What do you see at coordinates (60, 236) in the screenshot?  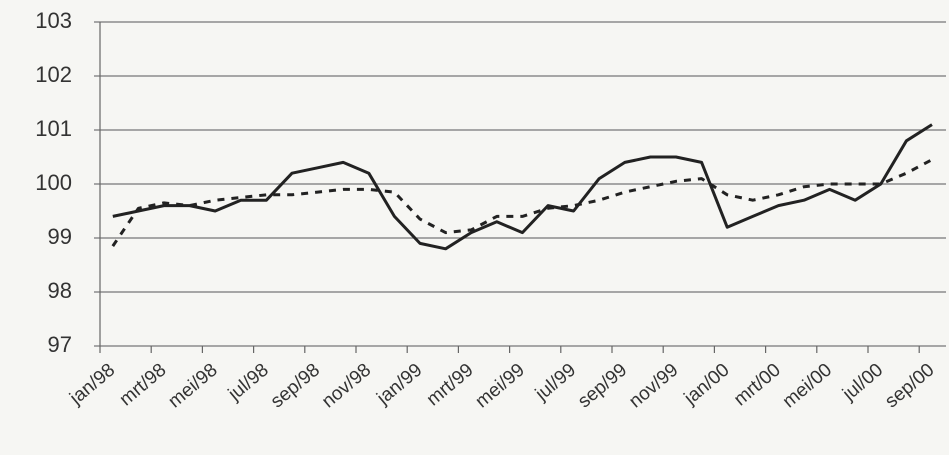 I see `y-tick-label: 99` at bounding box center [60, 236].